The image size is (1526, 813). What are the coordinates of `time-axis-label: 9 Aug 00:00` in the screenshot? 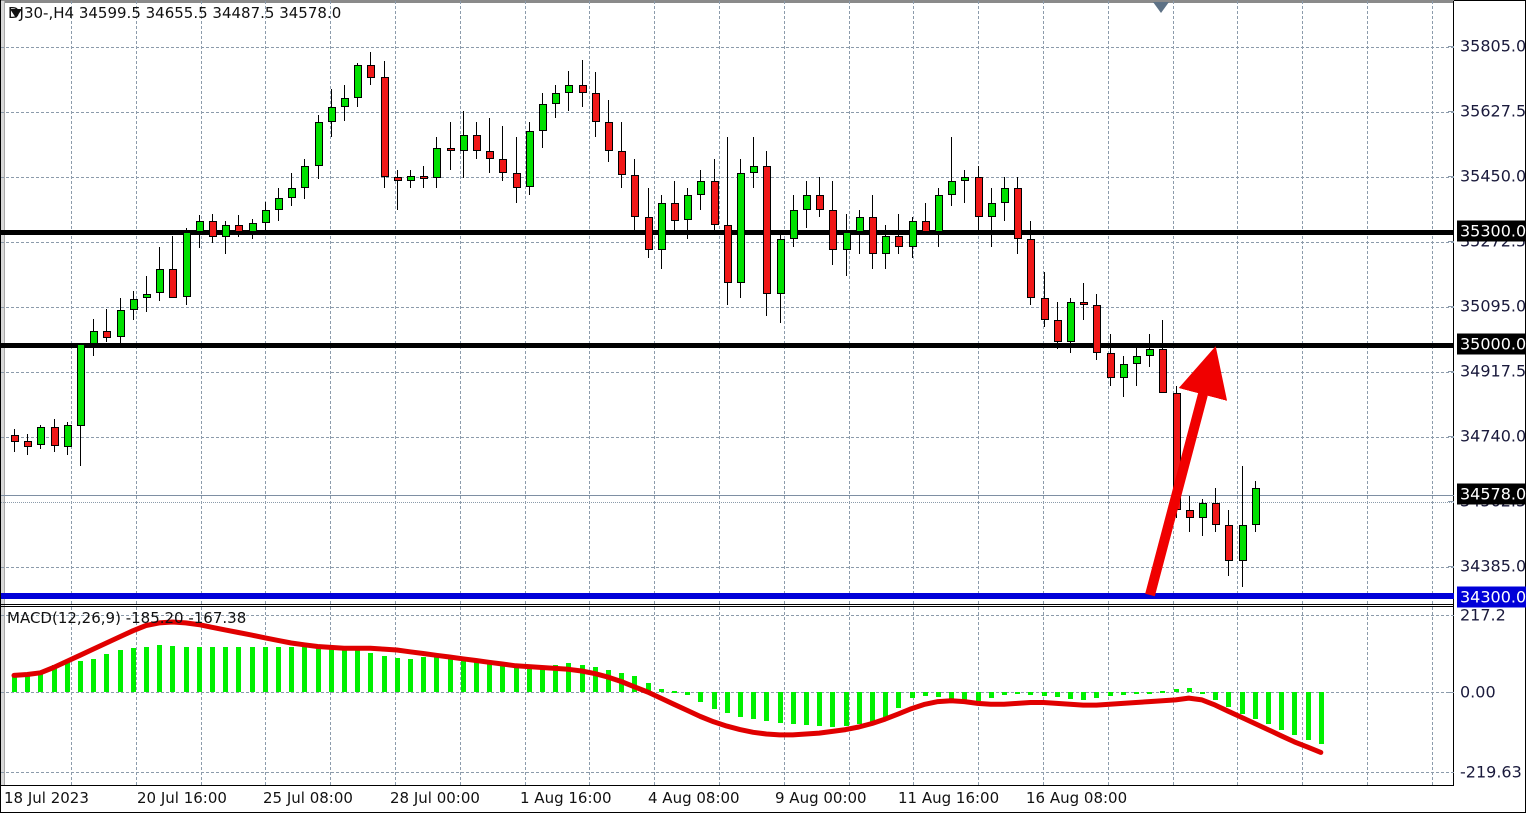 It's located at (821, 798).